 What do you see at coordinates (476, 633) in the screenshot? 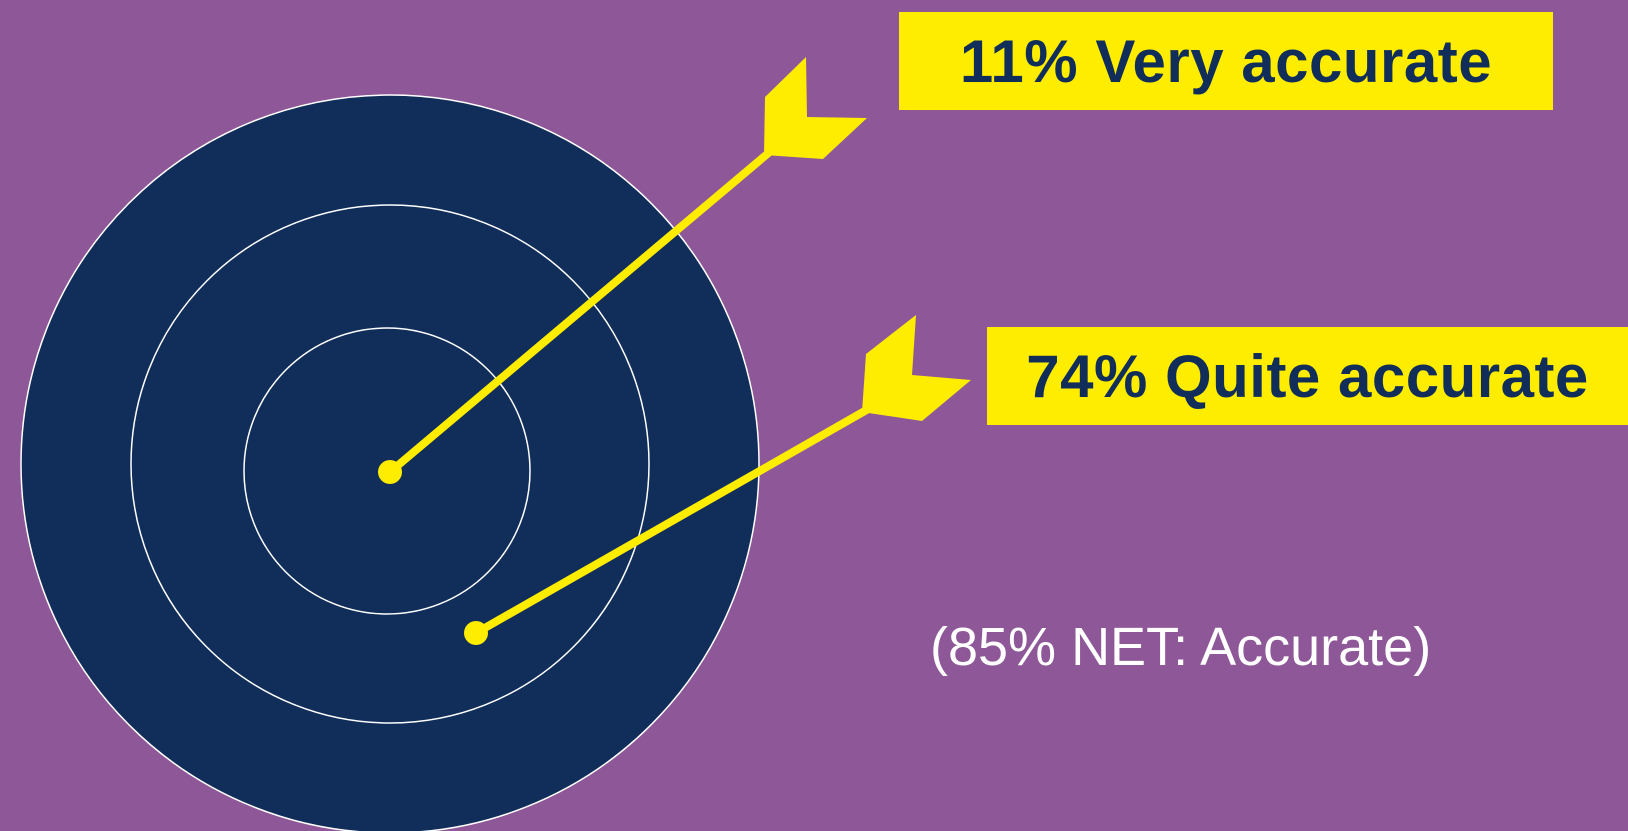
I see `arrow-quite-accurate-tip` at bounding box center [476, 633].